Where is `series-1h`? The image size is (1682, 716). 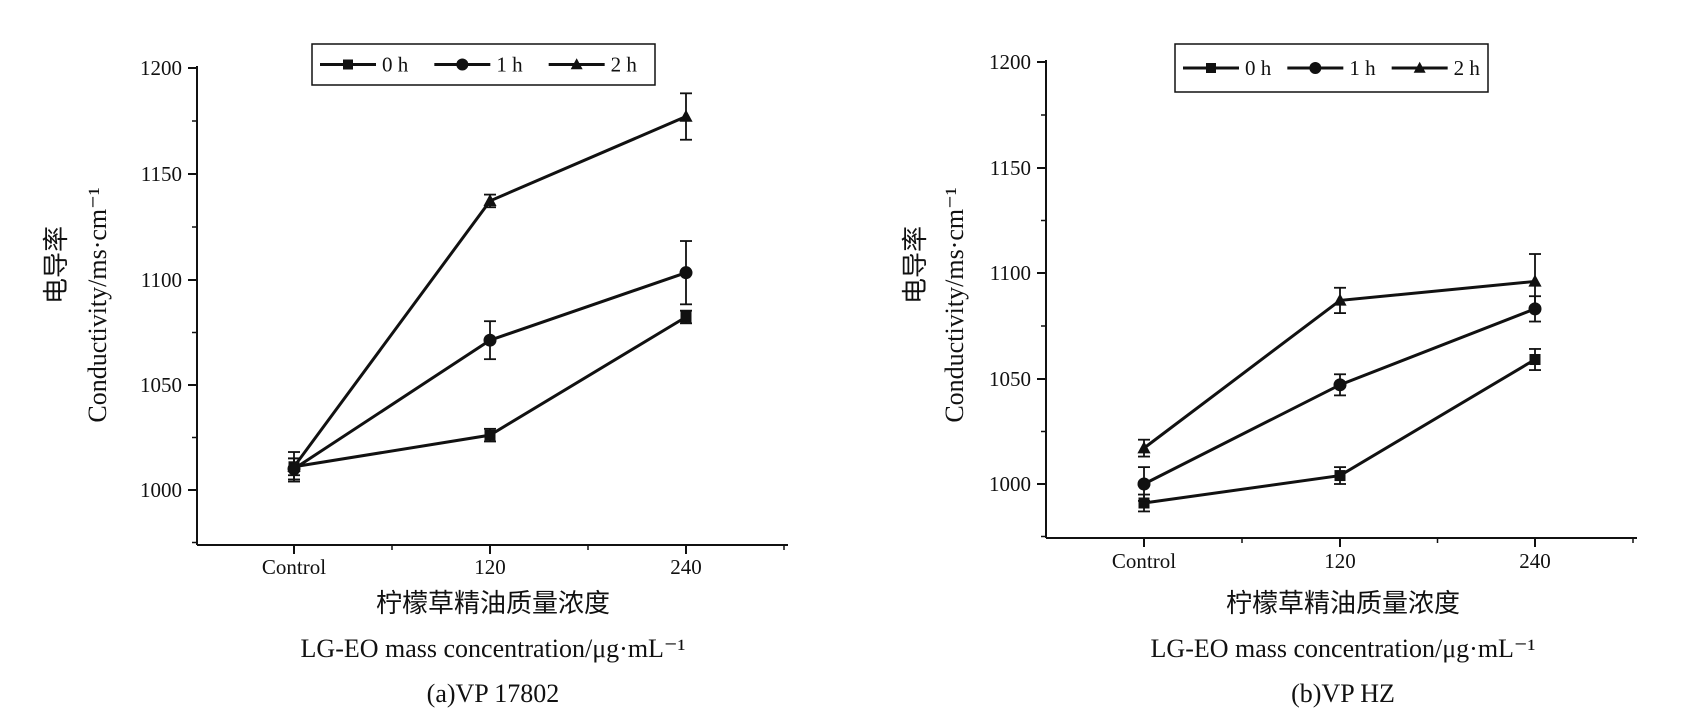
series-1h is located at coordinates (490, 360).